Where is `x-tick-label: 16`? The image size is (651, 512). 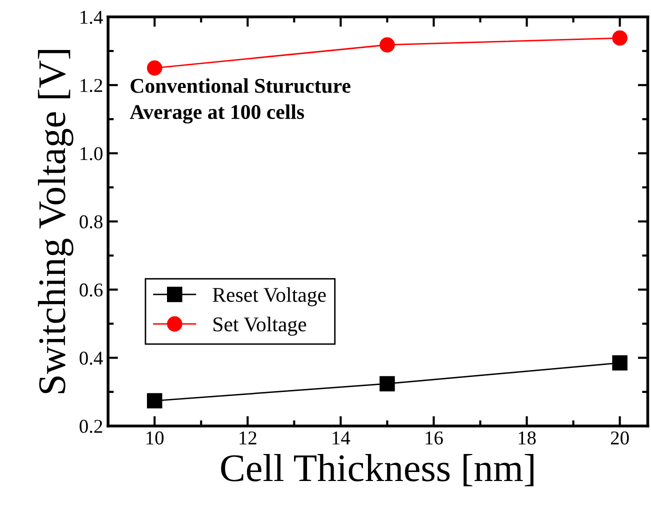 x-tick-label: 16 is located at coordinates (434, 438).